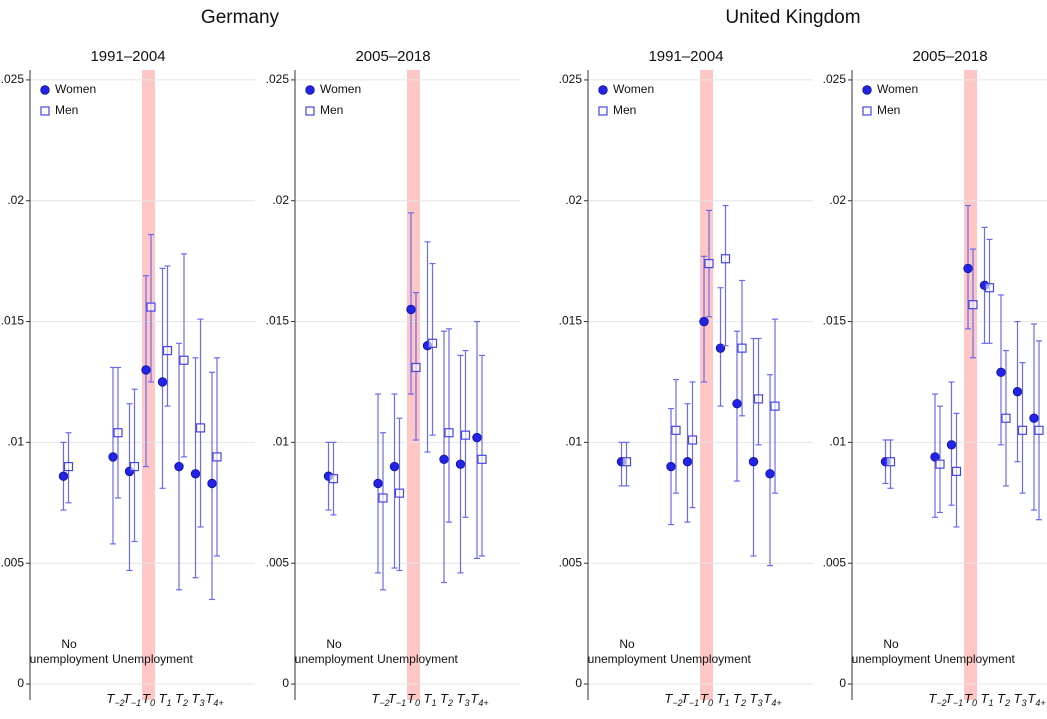  I want to click on legend-label: Women, so click(897, 89).